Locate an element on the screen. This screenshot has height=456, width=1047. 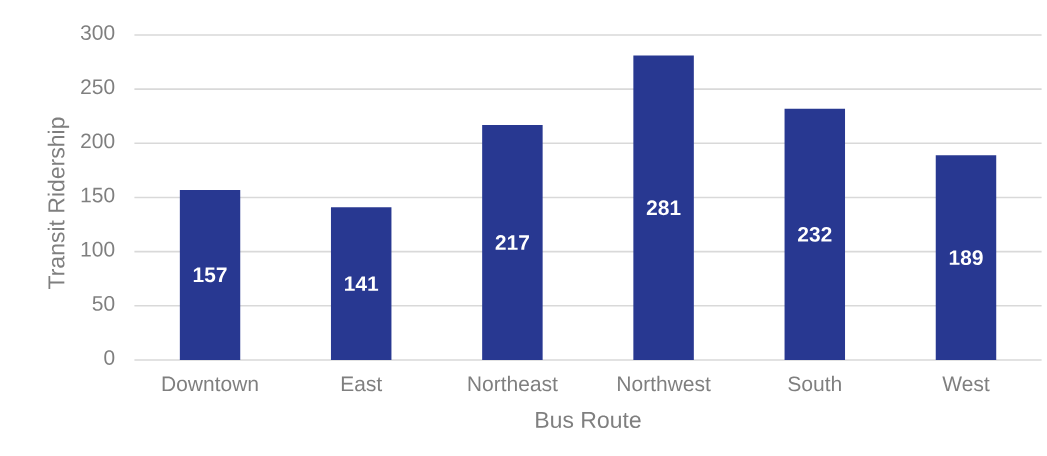
y-tick-label: 150 is located at coordinates (98, 195).